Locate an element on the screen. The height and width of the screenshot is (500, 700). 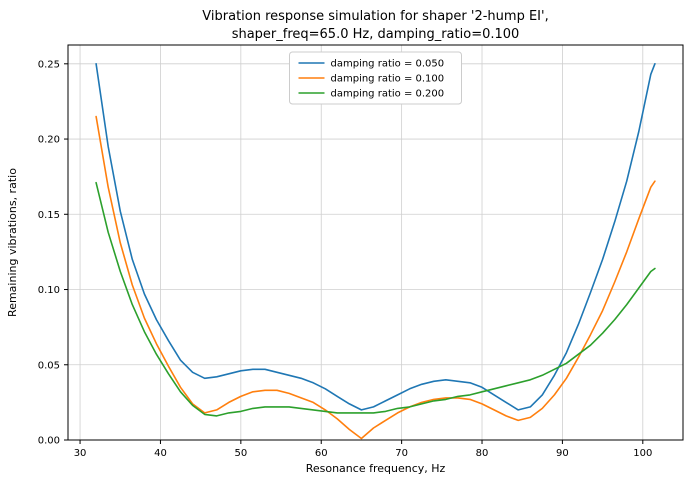
x-tick-label: 40 is located at coordinates (160, 453).